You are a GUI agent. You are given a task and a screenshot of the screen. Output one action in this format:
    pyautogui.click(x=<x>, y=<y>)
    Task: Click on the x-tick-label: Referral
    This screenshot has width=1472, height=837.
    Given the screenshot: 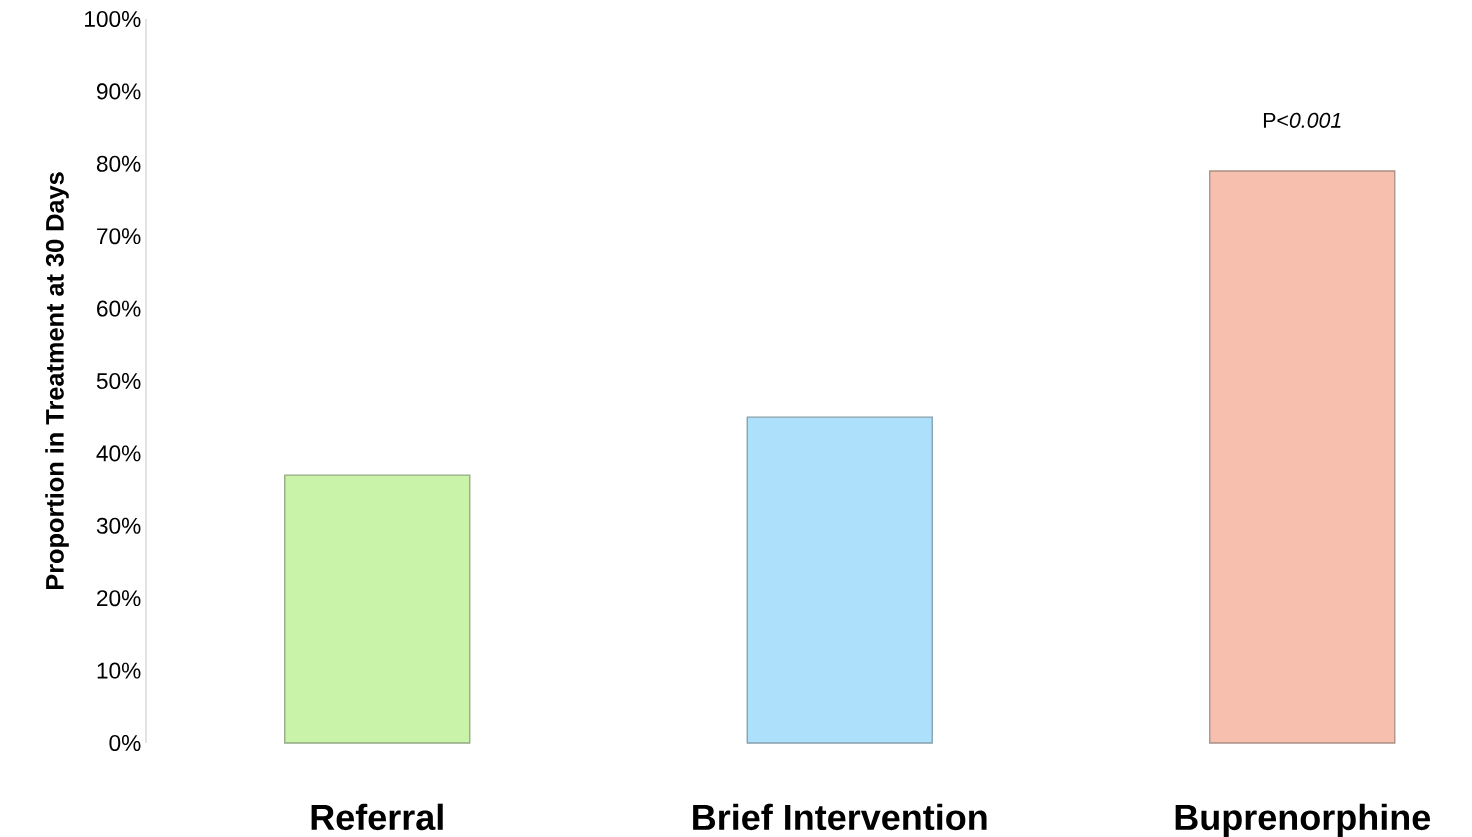 What is the action you would take?
    pyautogui.click(x=377, y=817)
    